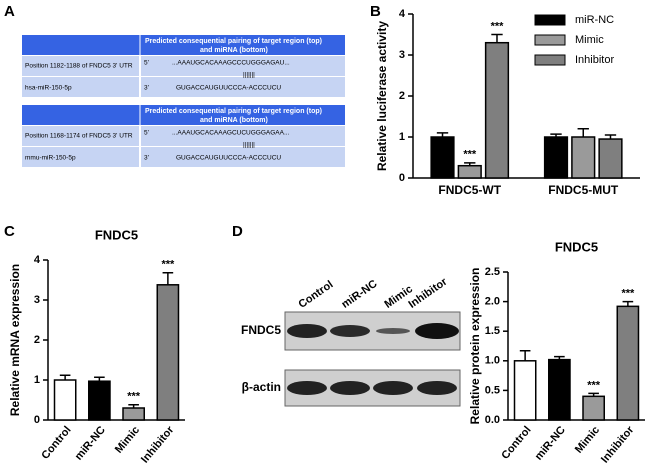 Image resolution: width=669 pixels, height=473 pixels. Describe the element at coordinates (261, 387) in the screenshot. I see `blot-row-label: β-actin` at that location.